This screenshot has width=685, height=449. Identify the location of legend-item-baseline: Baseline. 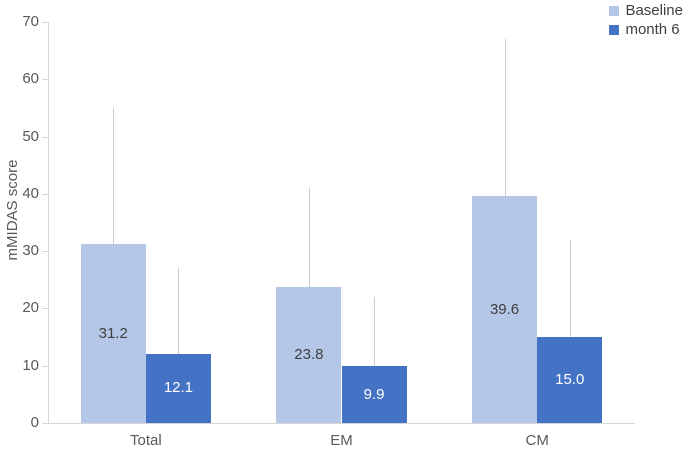
(646, 10).